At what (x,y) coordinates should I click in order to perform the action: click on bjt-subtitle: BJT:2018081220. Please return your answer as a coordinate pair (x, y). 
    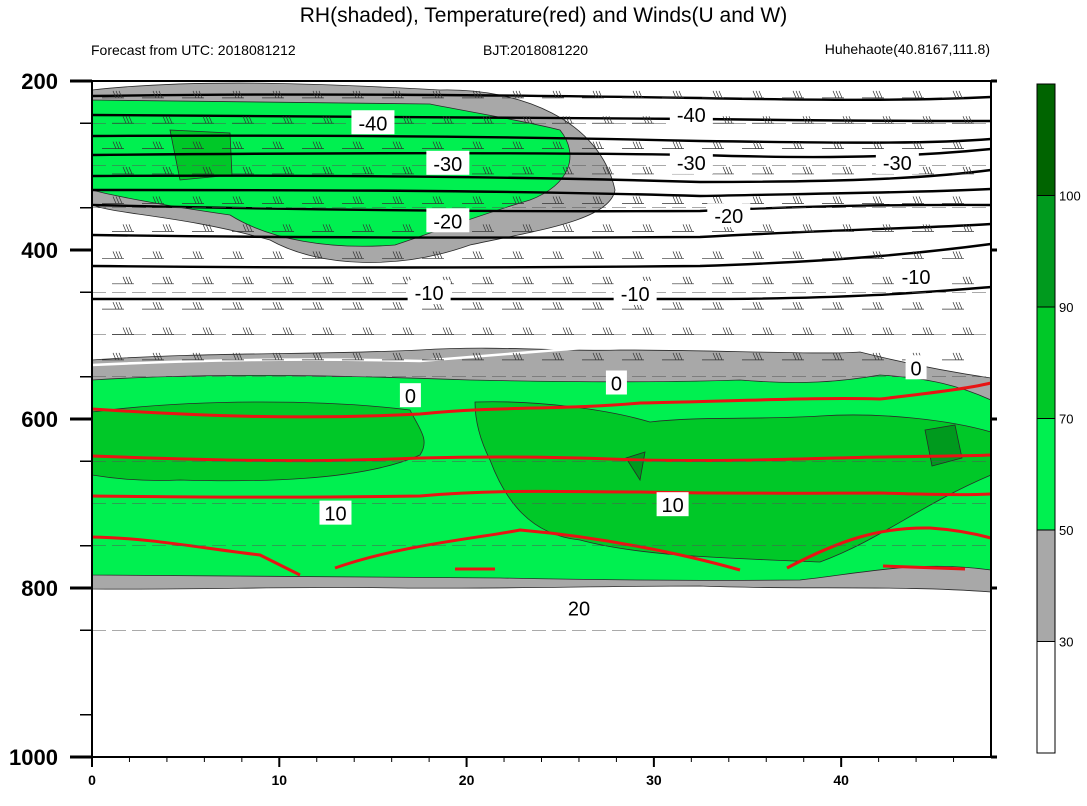
    Looking at the image, I should click on (536, 50).